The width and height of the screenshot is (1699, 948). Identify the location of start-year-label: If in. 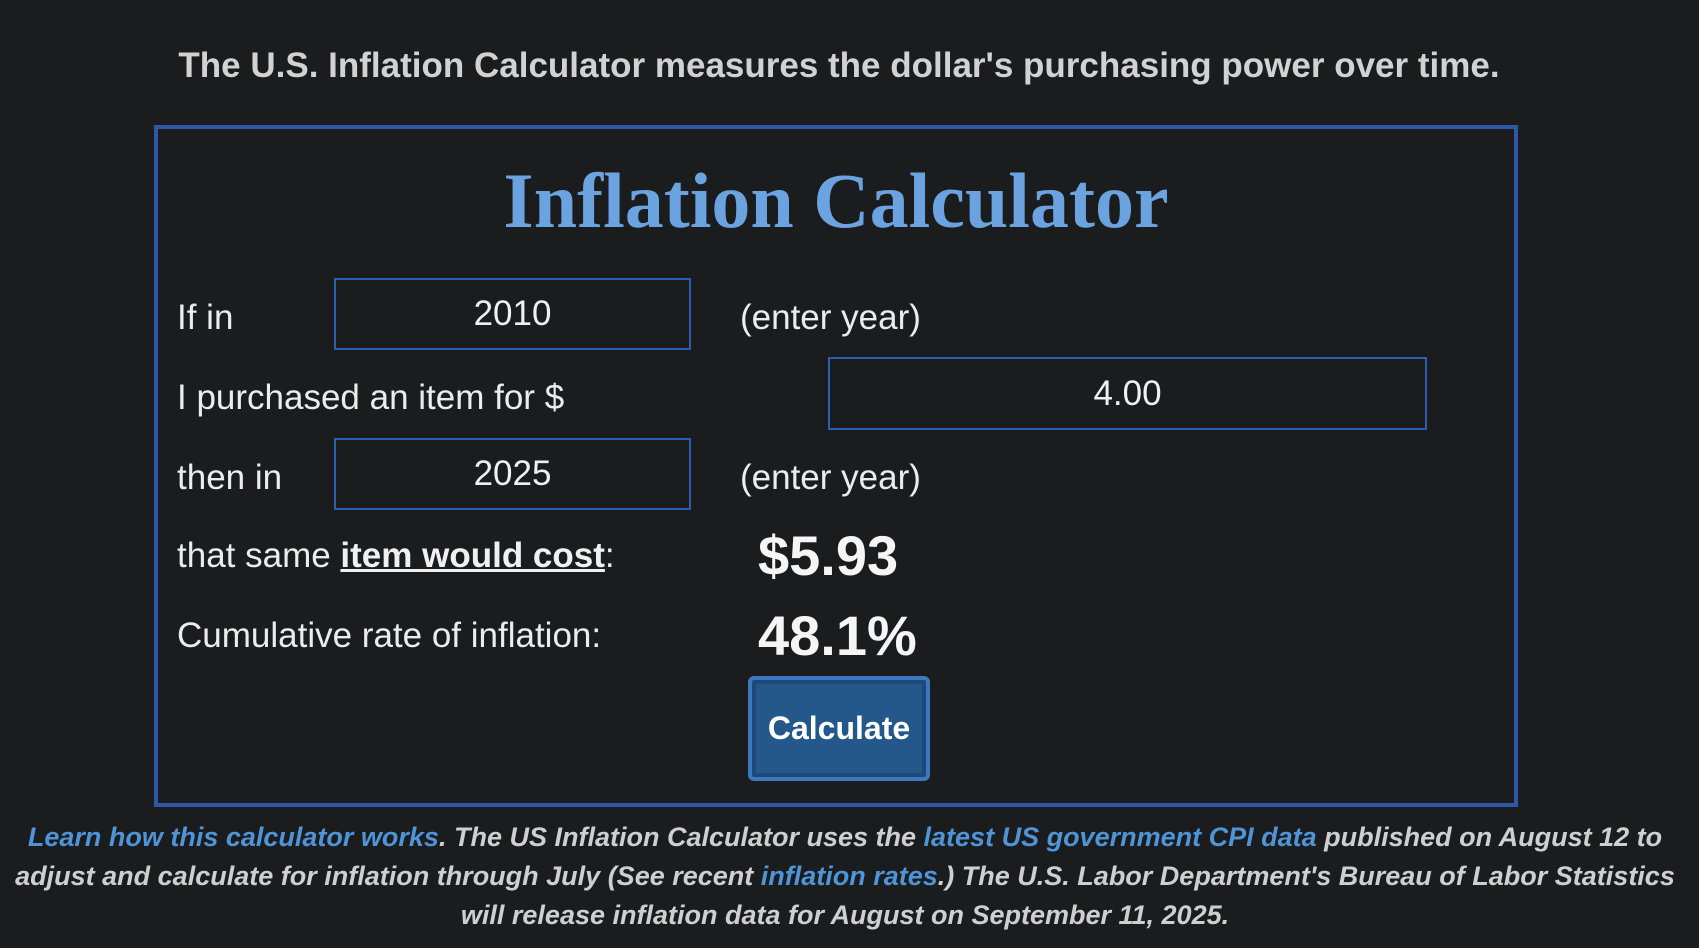
(205, 317).